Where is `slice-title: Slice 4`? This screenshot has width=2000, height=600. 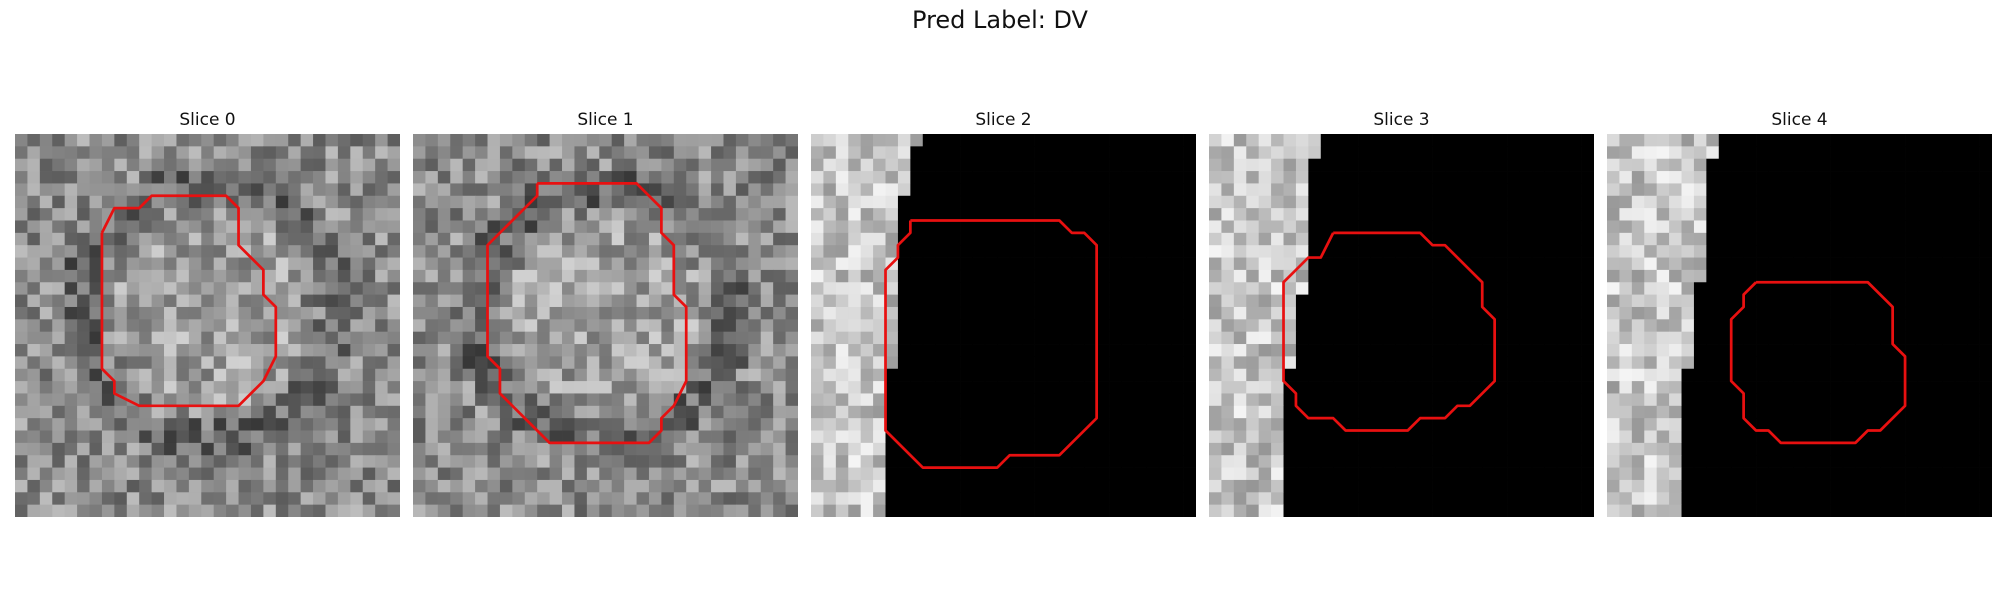 slice-title: Slice 4 is located at coordinates (1799, 120).